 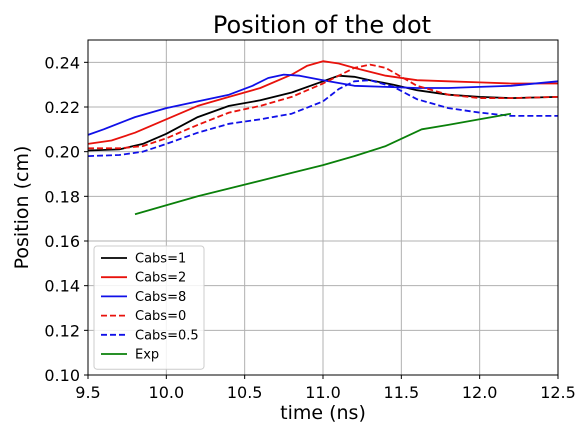 I want to click on x-tick-label: 9.5, so click(x=87, y=392).